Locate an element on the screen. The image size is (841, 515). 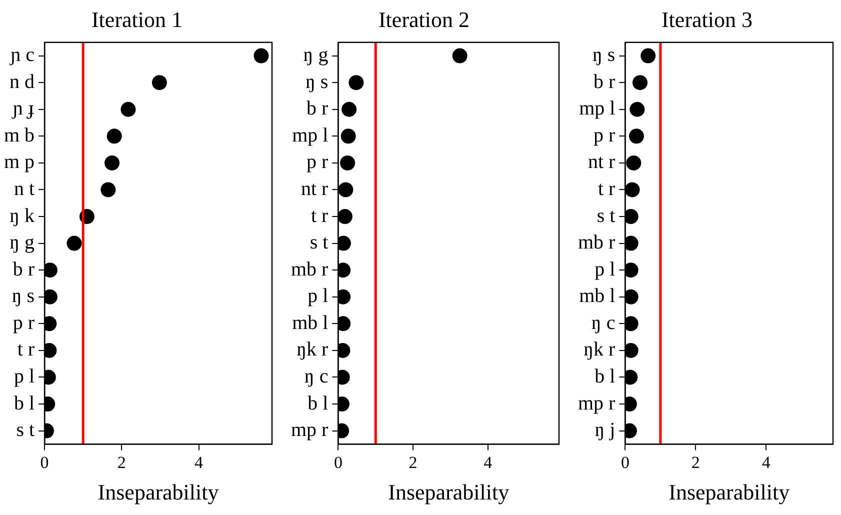
y-tick-label: ŋ j is located at coordinates (605, 430).